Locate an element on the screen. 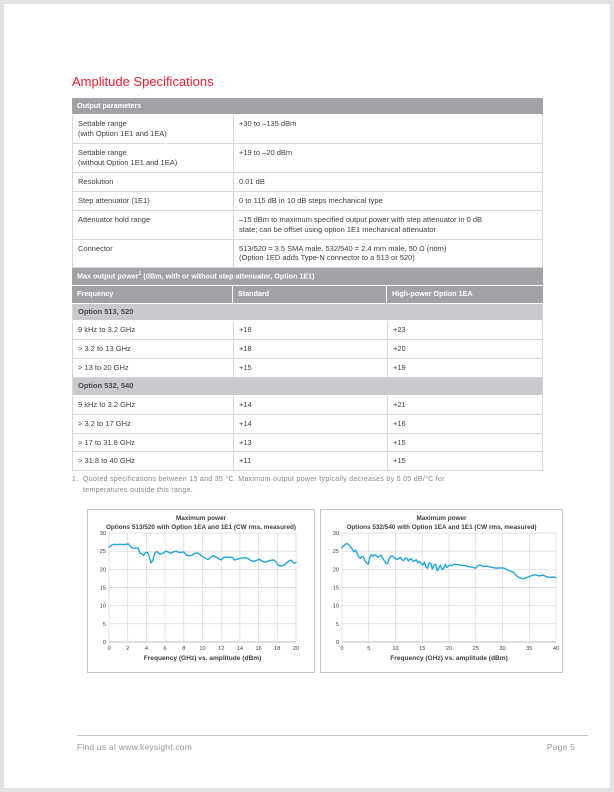 The width and height of the screenshot is (614, 792). x-tick-label: 12 is located at coordinates (221, 649).